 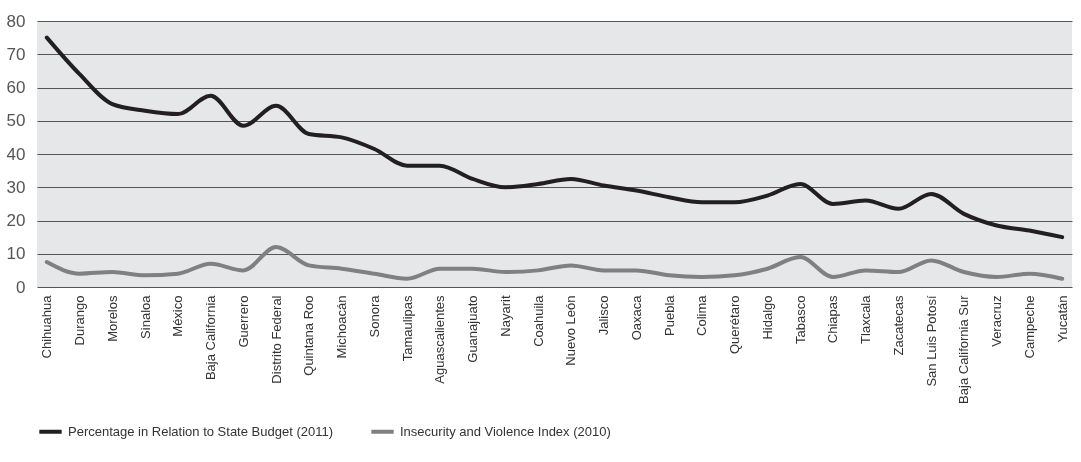 I want to click on x-tick-label: Baja California, so click(x=211, y=337).